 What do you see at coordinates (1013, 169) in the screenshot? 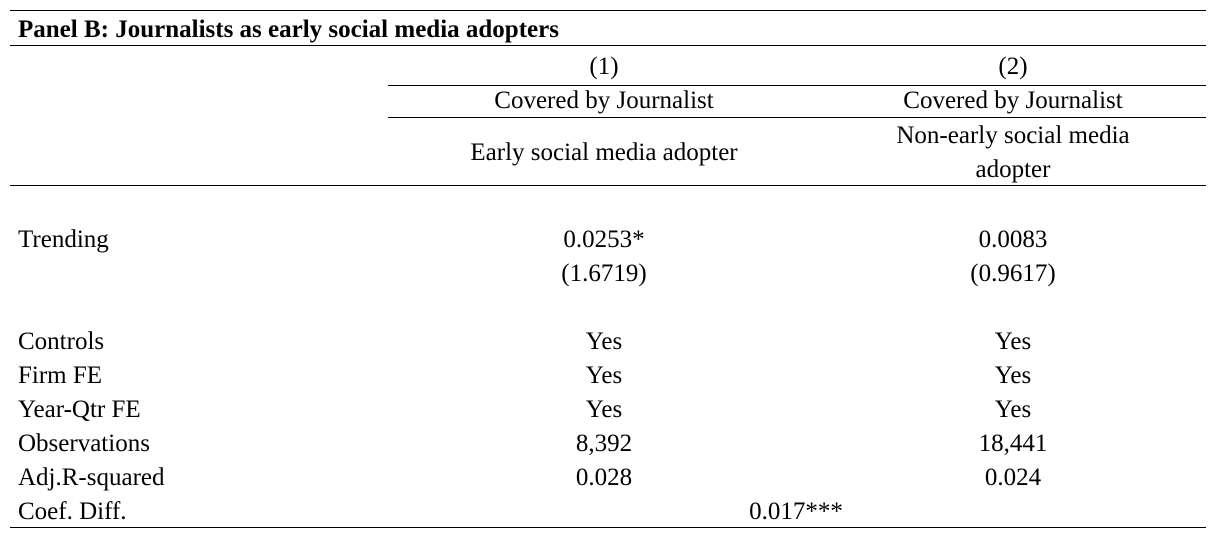
I see `column-2-subheader-line2: adopter` at bounding box center [1013, 169].